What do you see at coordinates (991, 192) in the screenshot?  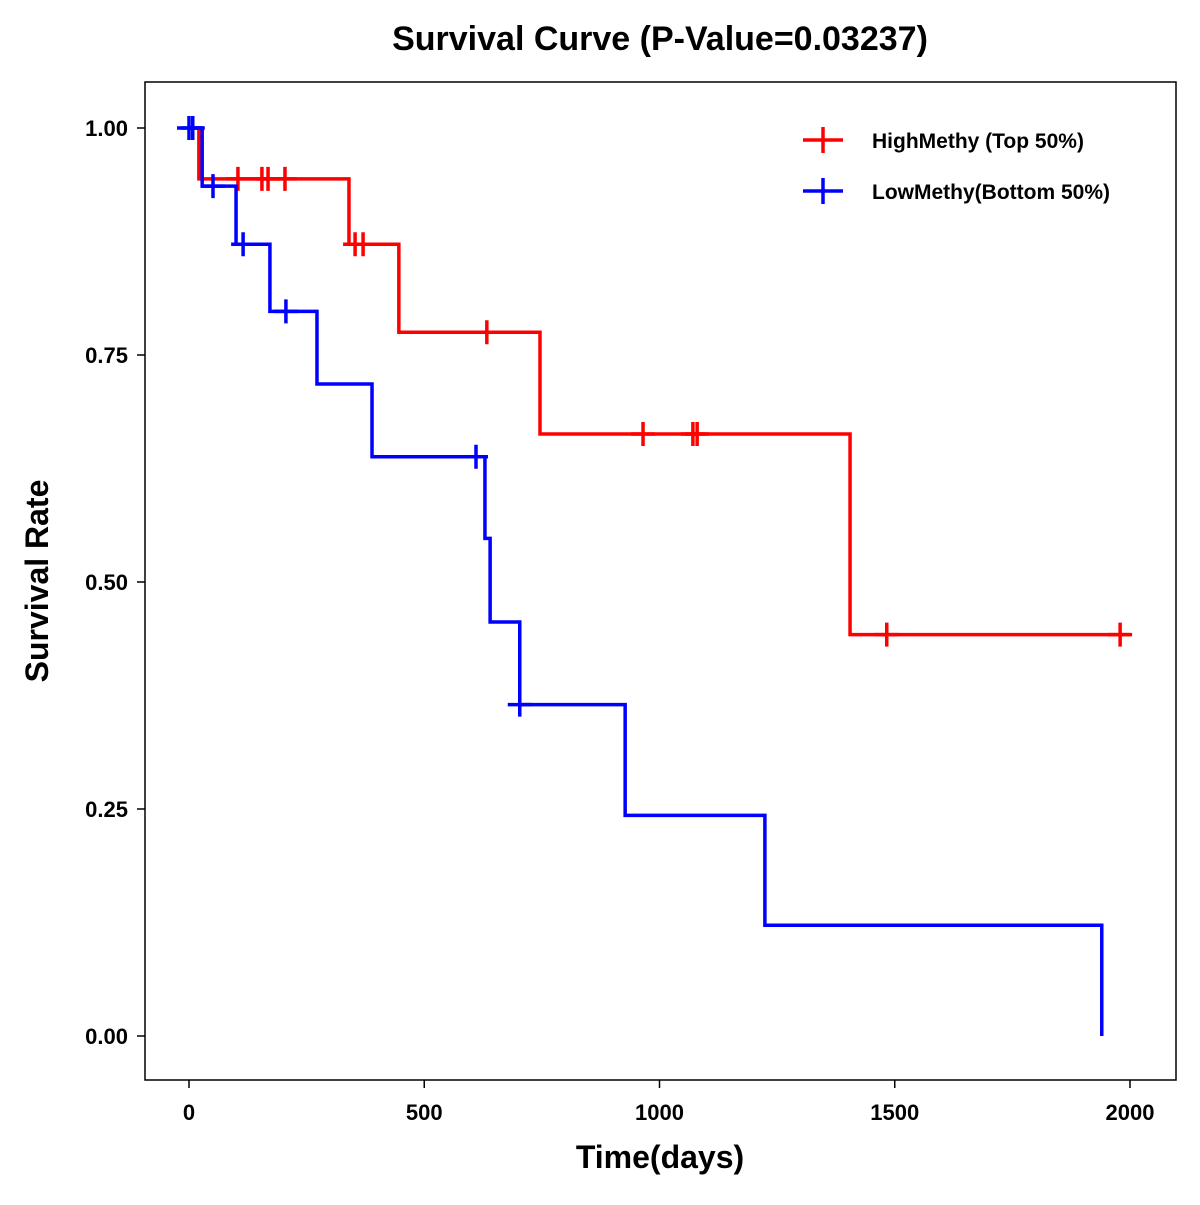 I see `legend-label: LowMethy(Bottom 50%)` at bounding box center [991, 192].